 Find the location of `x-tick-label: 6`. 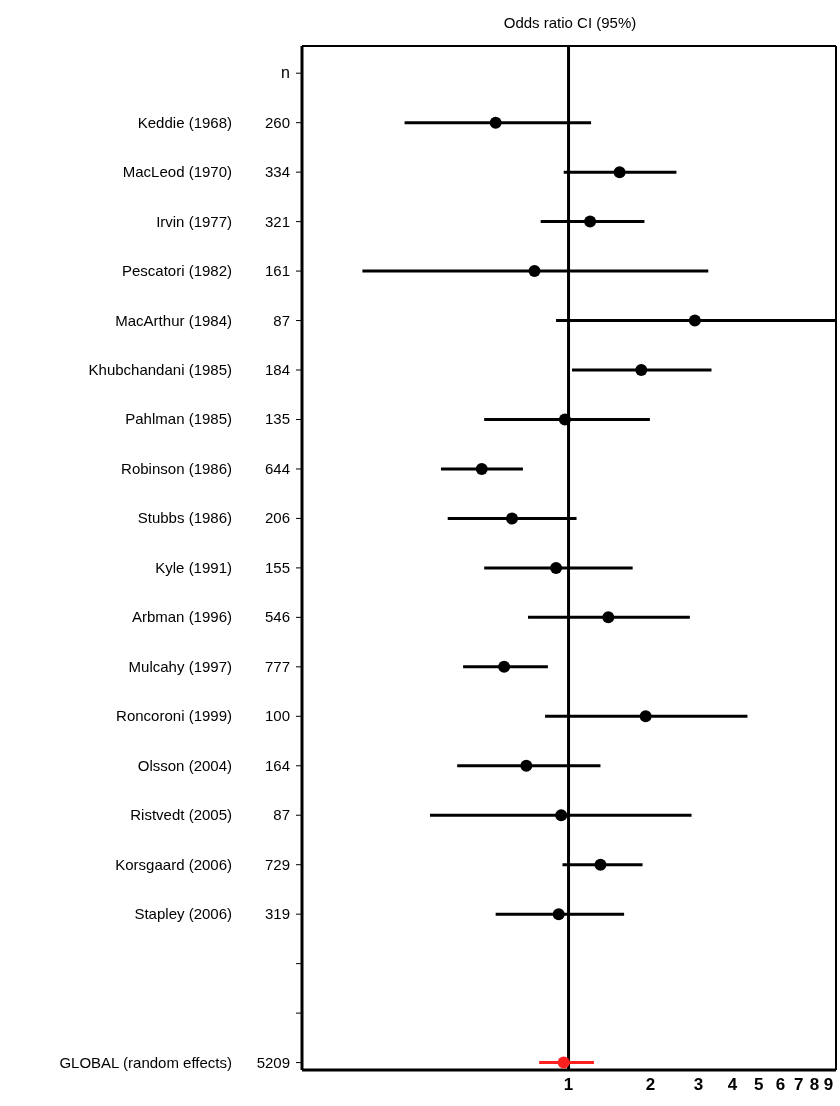

x-tick-label: 6 is located at coordinates (780, 1085).